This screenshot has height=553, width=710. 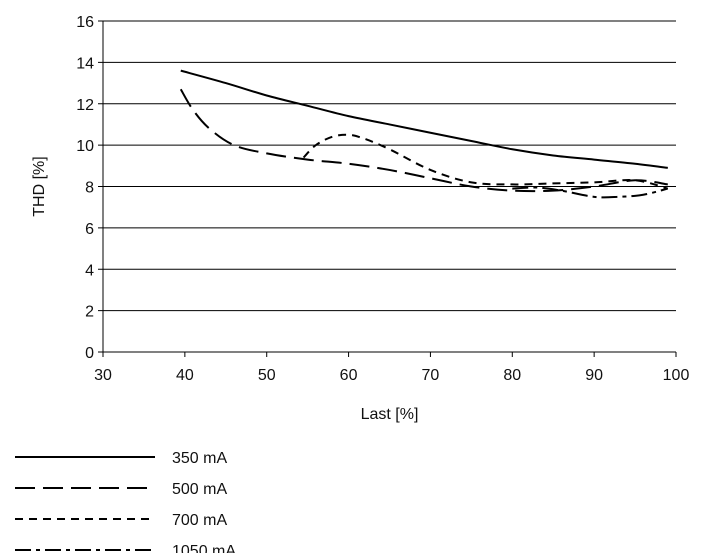 What do you see at coordinates (125, 501) in the screenshot?
I see `legend: 350 mA 500 mA 700 mA 1050 mA` at bounding box center [125, 501].